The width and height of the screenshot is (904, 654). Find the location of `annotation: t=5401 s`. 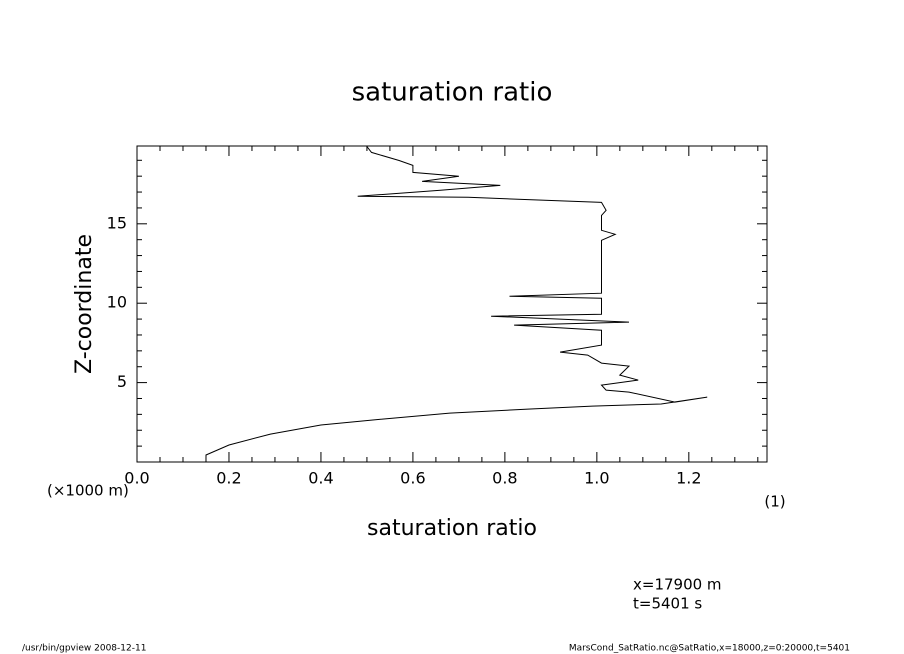

annotation: t=5401 s is located at coordinates (667, 604).